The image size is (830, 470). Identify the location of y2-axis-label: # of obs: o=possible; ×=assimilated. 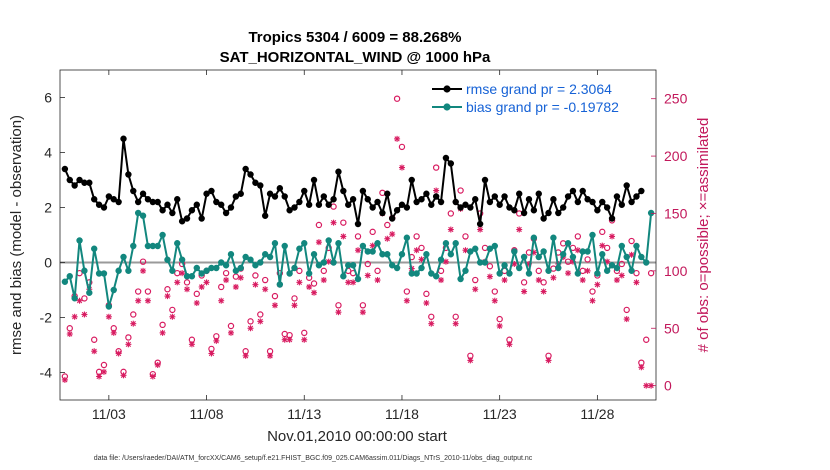
(703, 235).